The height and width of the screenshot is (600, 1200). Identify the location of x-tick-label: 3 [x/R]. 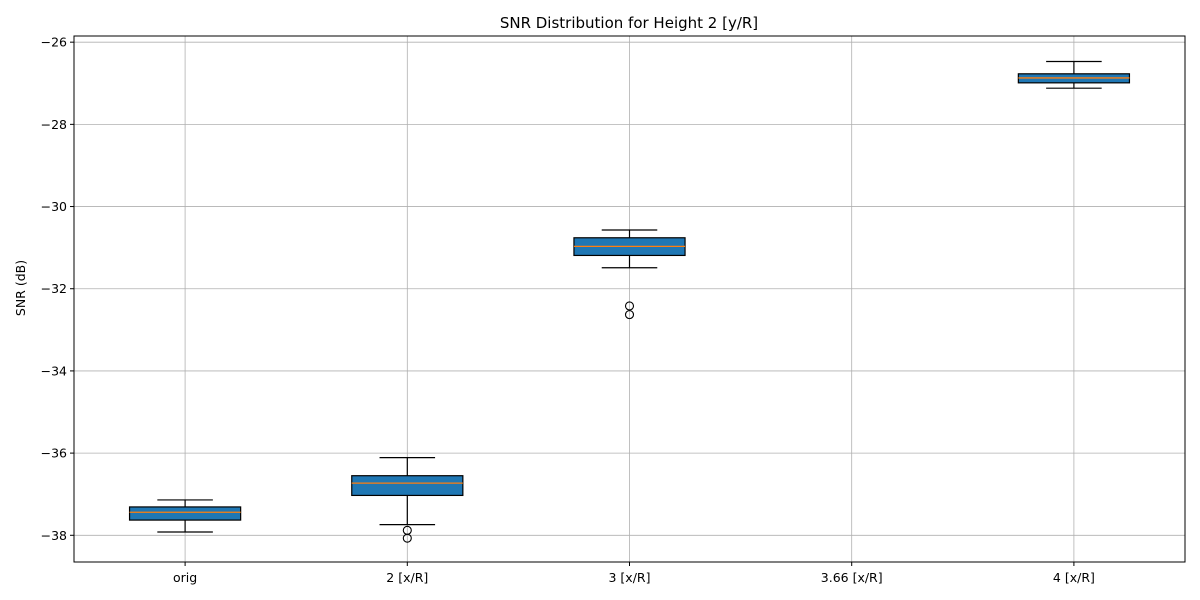
(630, 577).